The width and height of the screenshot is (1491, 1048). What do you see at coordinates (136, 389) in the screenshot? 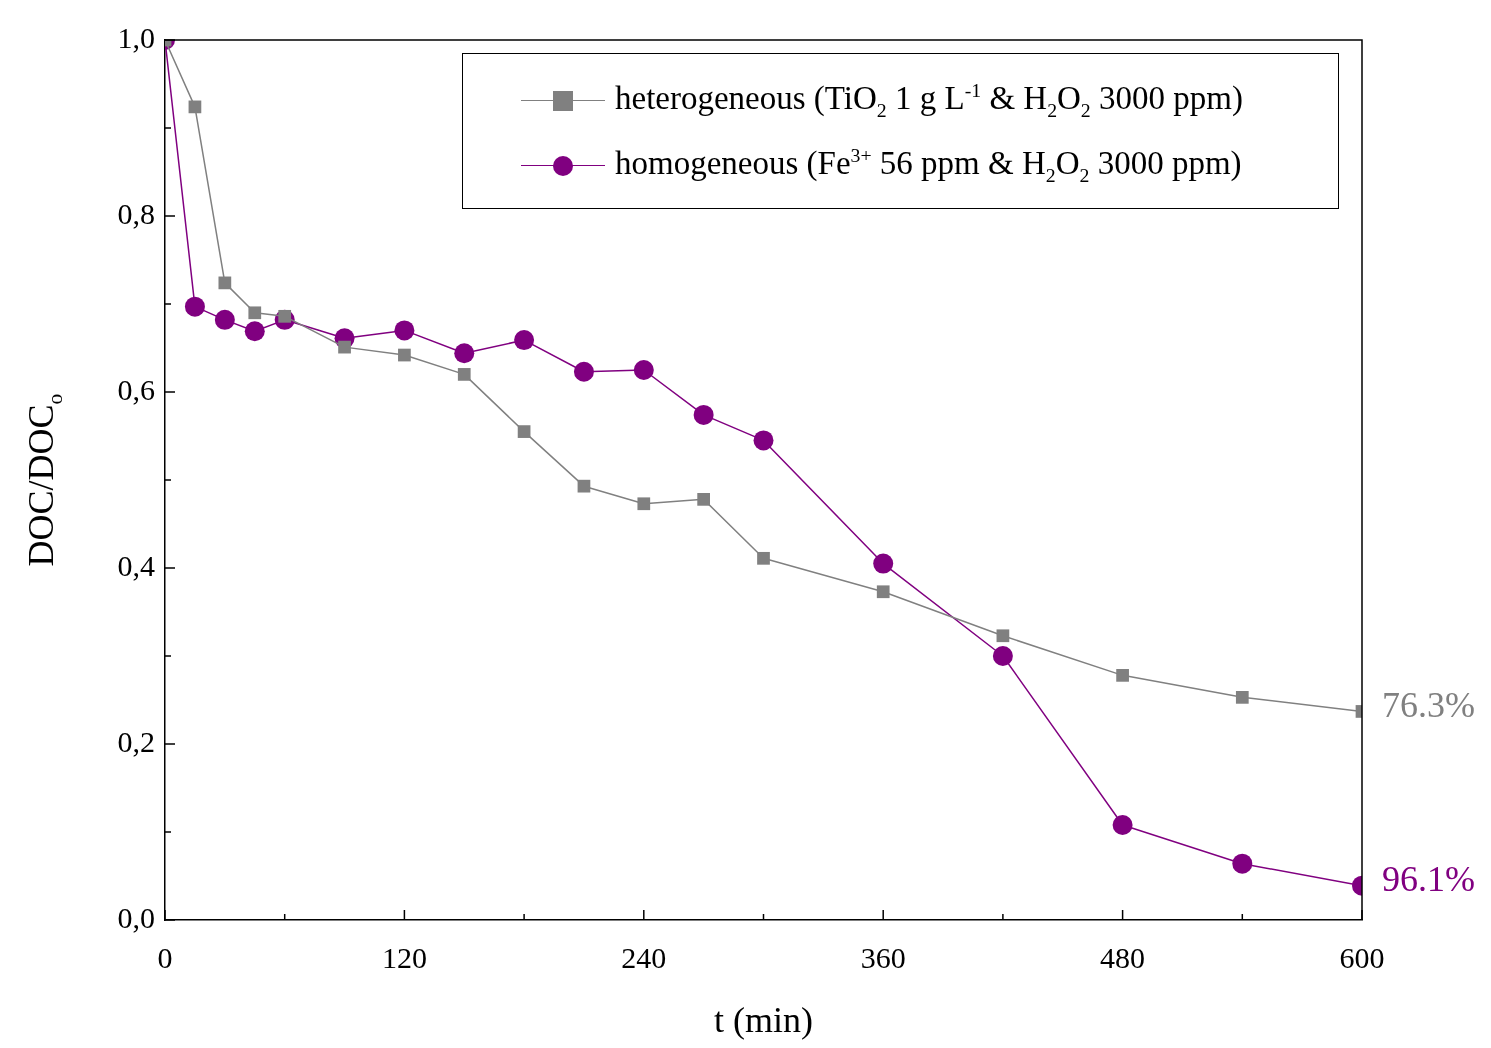
I see `y-tick-label: 0,6` at bounding box center [136, 389].